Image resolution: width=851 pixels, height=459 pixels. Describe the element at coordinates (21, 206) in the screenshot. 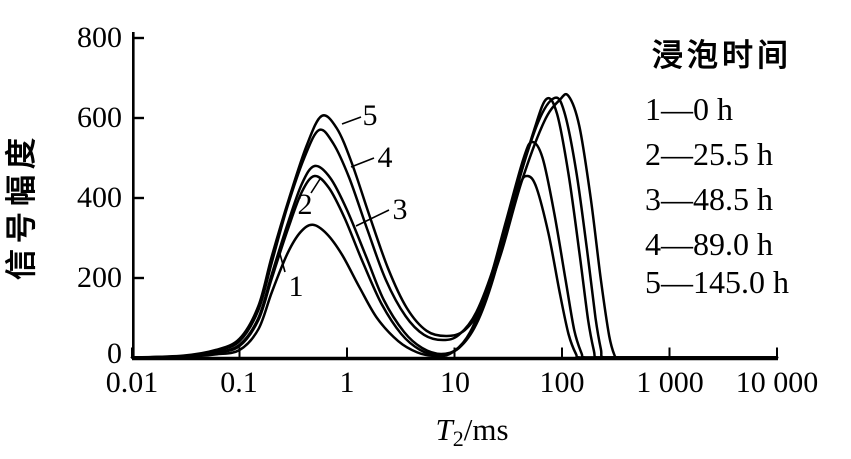

I see `y-axis-title: 信号幅度` at that location.